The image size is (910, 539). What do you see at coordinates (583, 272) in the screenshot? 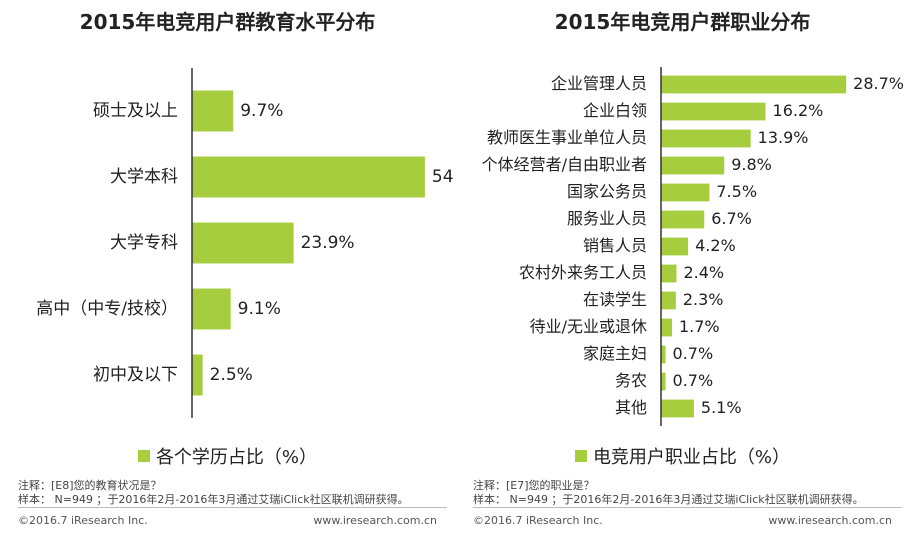
I see `category-label: 农村外来务工人员` at bounding box center [583, 272].